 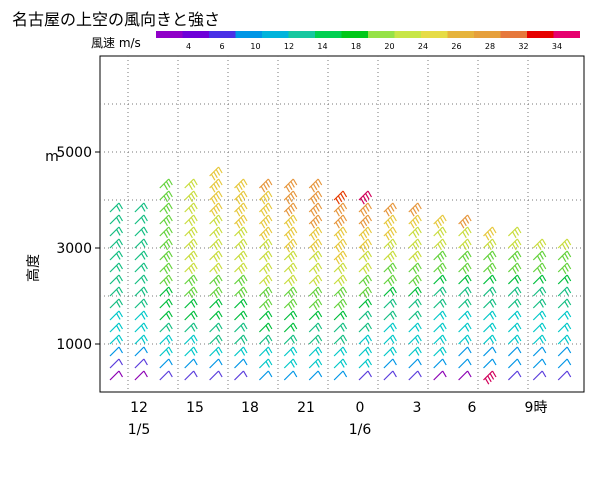 What do you see at coordinates (417, 408) in the screenshot?
I see `x-tick-label: 3` at bounding box center [417, 408].